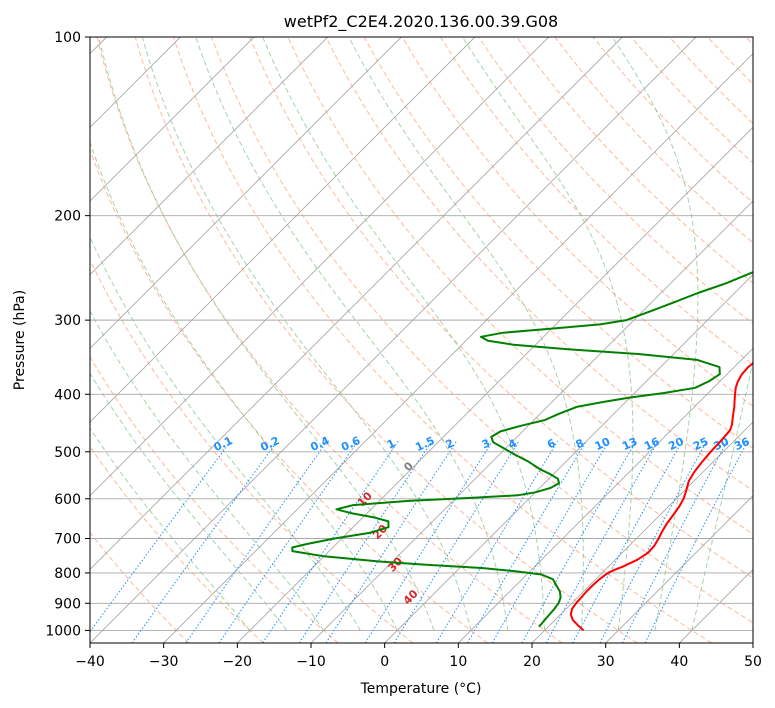  Describe the element at coordinates (722, 444) in the screenshot. I see `mixing-ratio-label: 30` at that location.